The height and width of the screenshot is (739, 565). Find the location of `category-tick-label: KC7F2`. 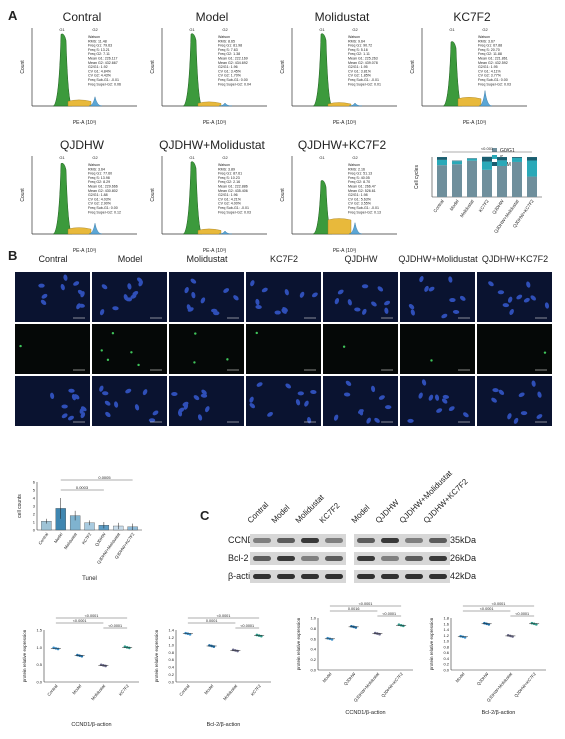

category-tick-label: KC7F2 is located at coordinates (256, 690).